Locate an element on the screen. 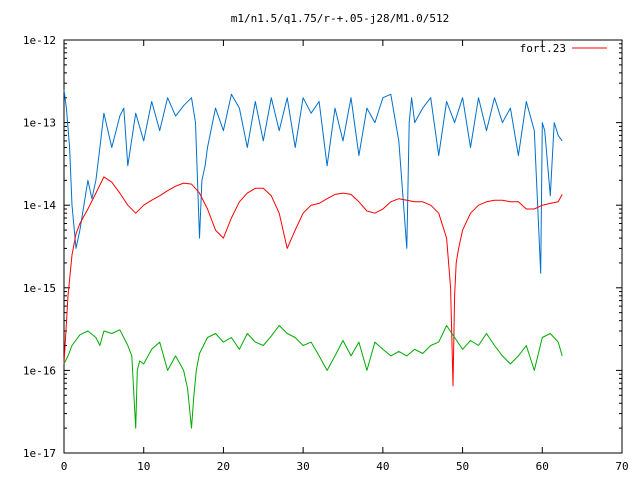  x-tick-label: 60 is located at coordinates (542, 466).